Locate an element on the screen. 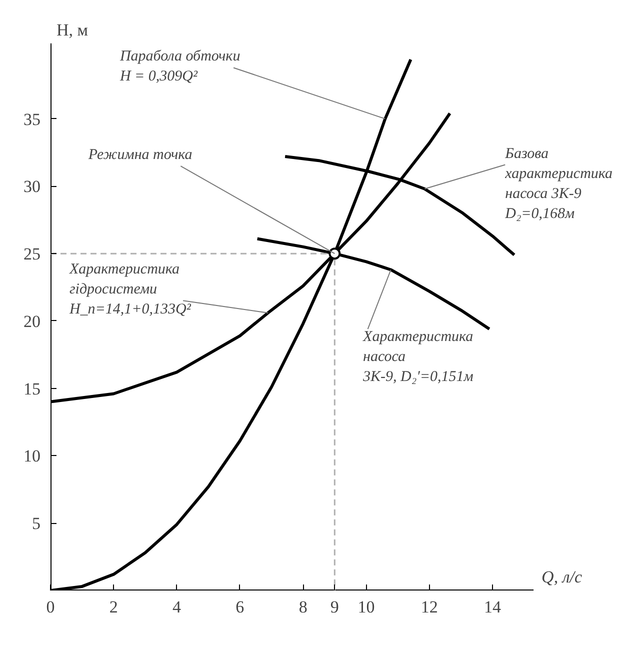 Image resolution: width=643 pixels, height=658 pixels. y-tick-label: 5 is located at coordinates (36, 524).